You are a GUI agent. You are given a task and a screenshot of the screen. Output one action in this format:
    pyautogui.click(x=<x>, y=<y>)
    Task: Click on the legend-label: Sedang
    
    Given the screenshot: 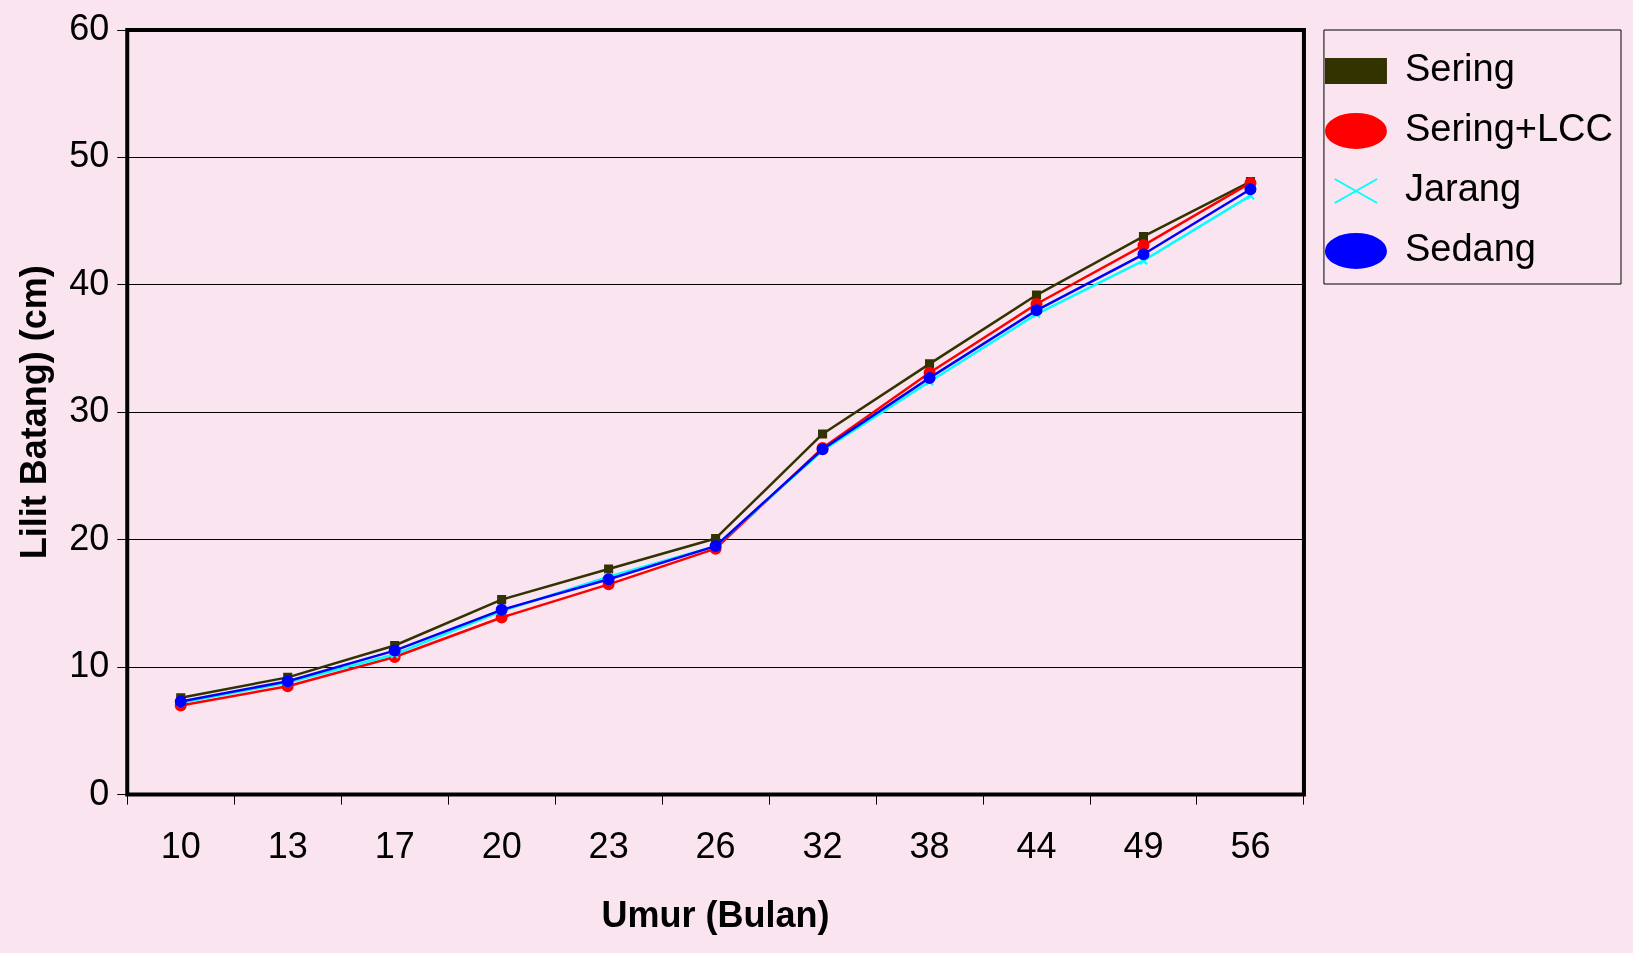 What is the action you would take?
    pyautogui.click(x=1470, y=248)
    